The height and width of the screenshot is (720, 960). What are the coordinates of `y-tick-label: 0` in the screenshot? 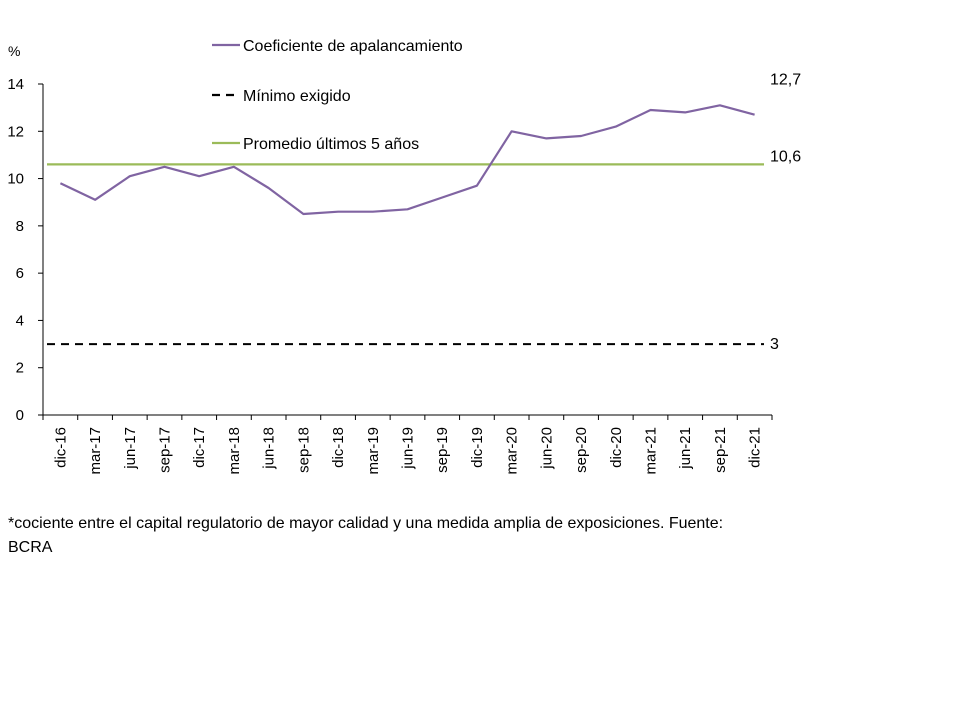 It's located at (20, 415).